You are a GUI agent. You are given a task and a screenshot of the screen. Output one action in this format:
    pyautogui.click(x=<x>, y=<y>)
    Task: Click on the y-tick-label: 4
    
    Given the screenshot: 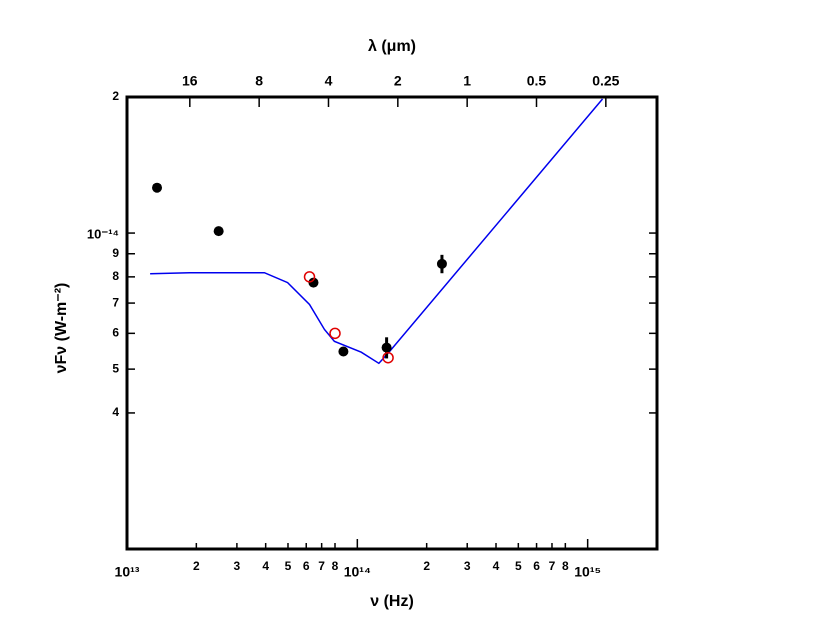 What is the action you would take?
    pyautogui.click(x=115, y=412)
    